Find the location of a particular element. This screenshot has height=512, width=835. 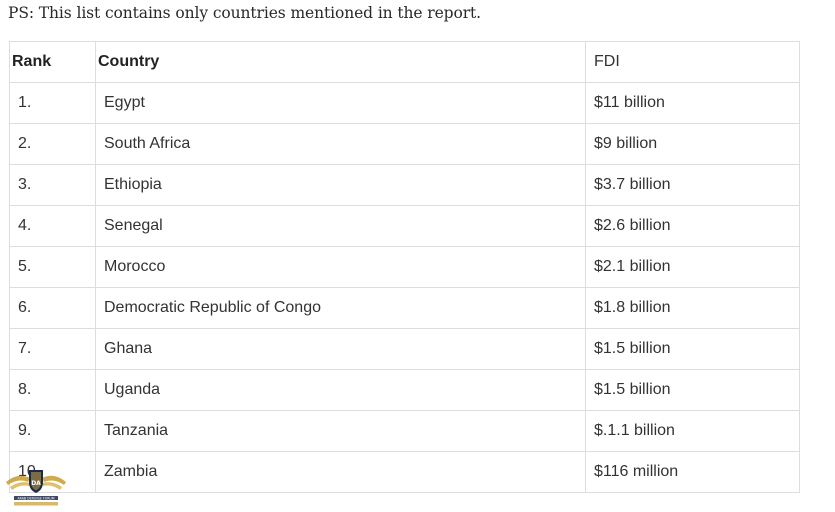

header-rank: Rank is located at coordinates (52, 62).